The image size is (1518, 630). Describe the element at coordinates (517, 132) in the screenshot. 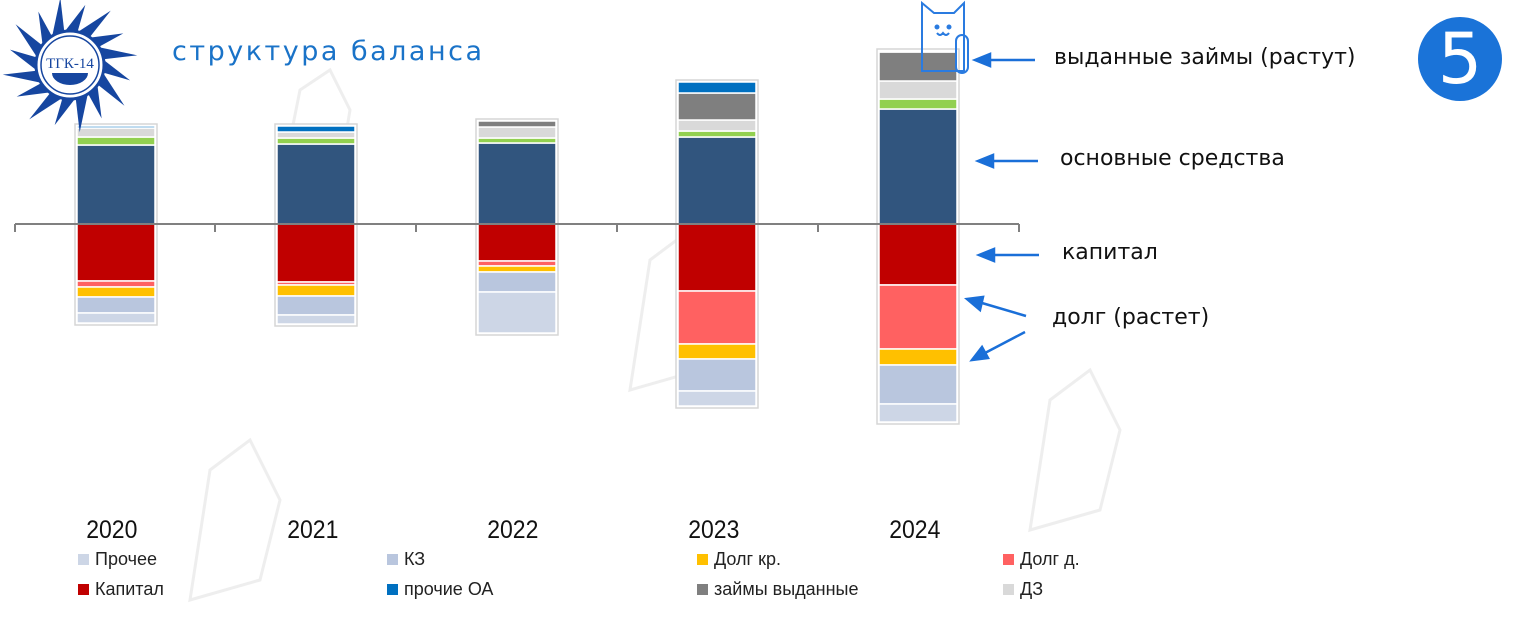

I see `bar-segment-dz-2022` at that location.